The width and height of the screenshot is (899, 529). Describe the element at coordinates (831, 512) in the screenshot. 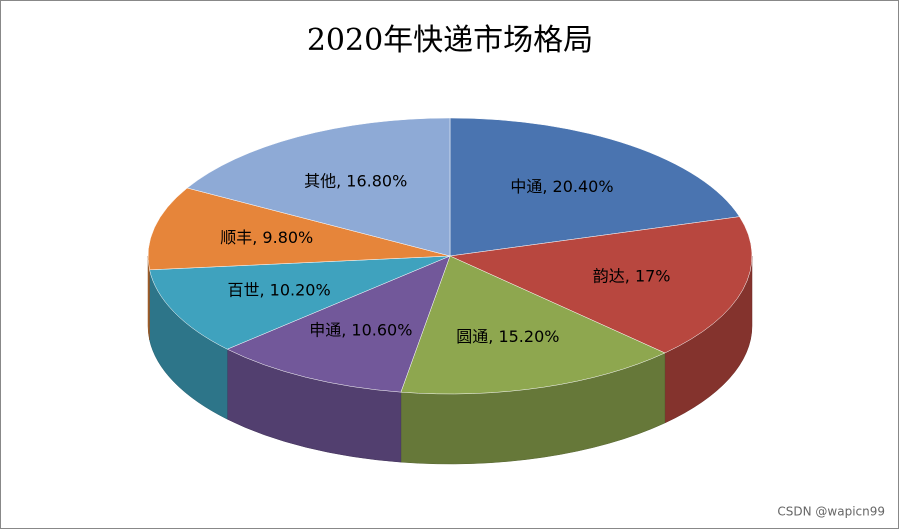

I see `watermark: CSDN @wapicn99` at that location.